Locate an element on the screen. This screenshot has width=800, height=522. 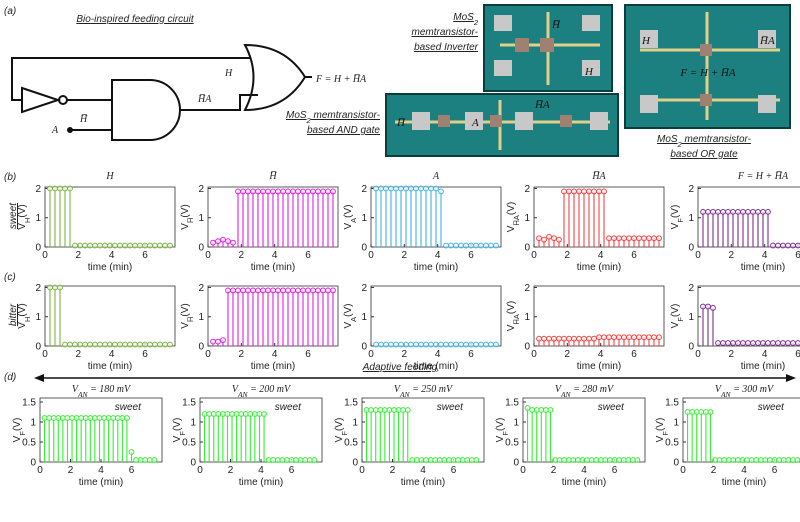
y-tick-label: 2 is located at coordinates (364, 189).